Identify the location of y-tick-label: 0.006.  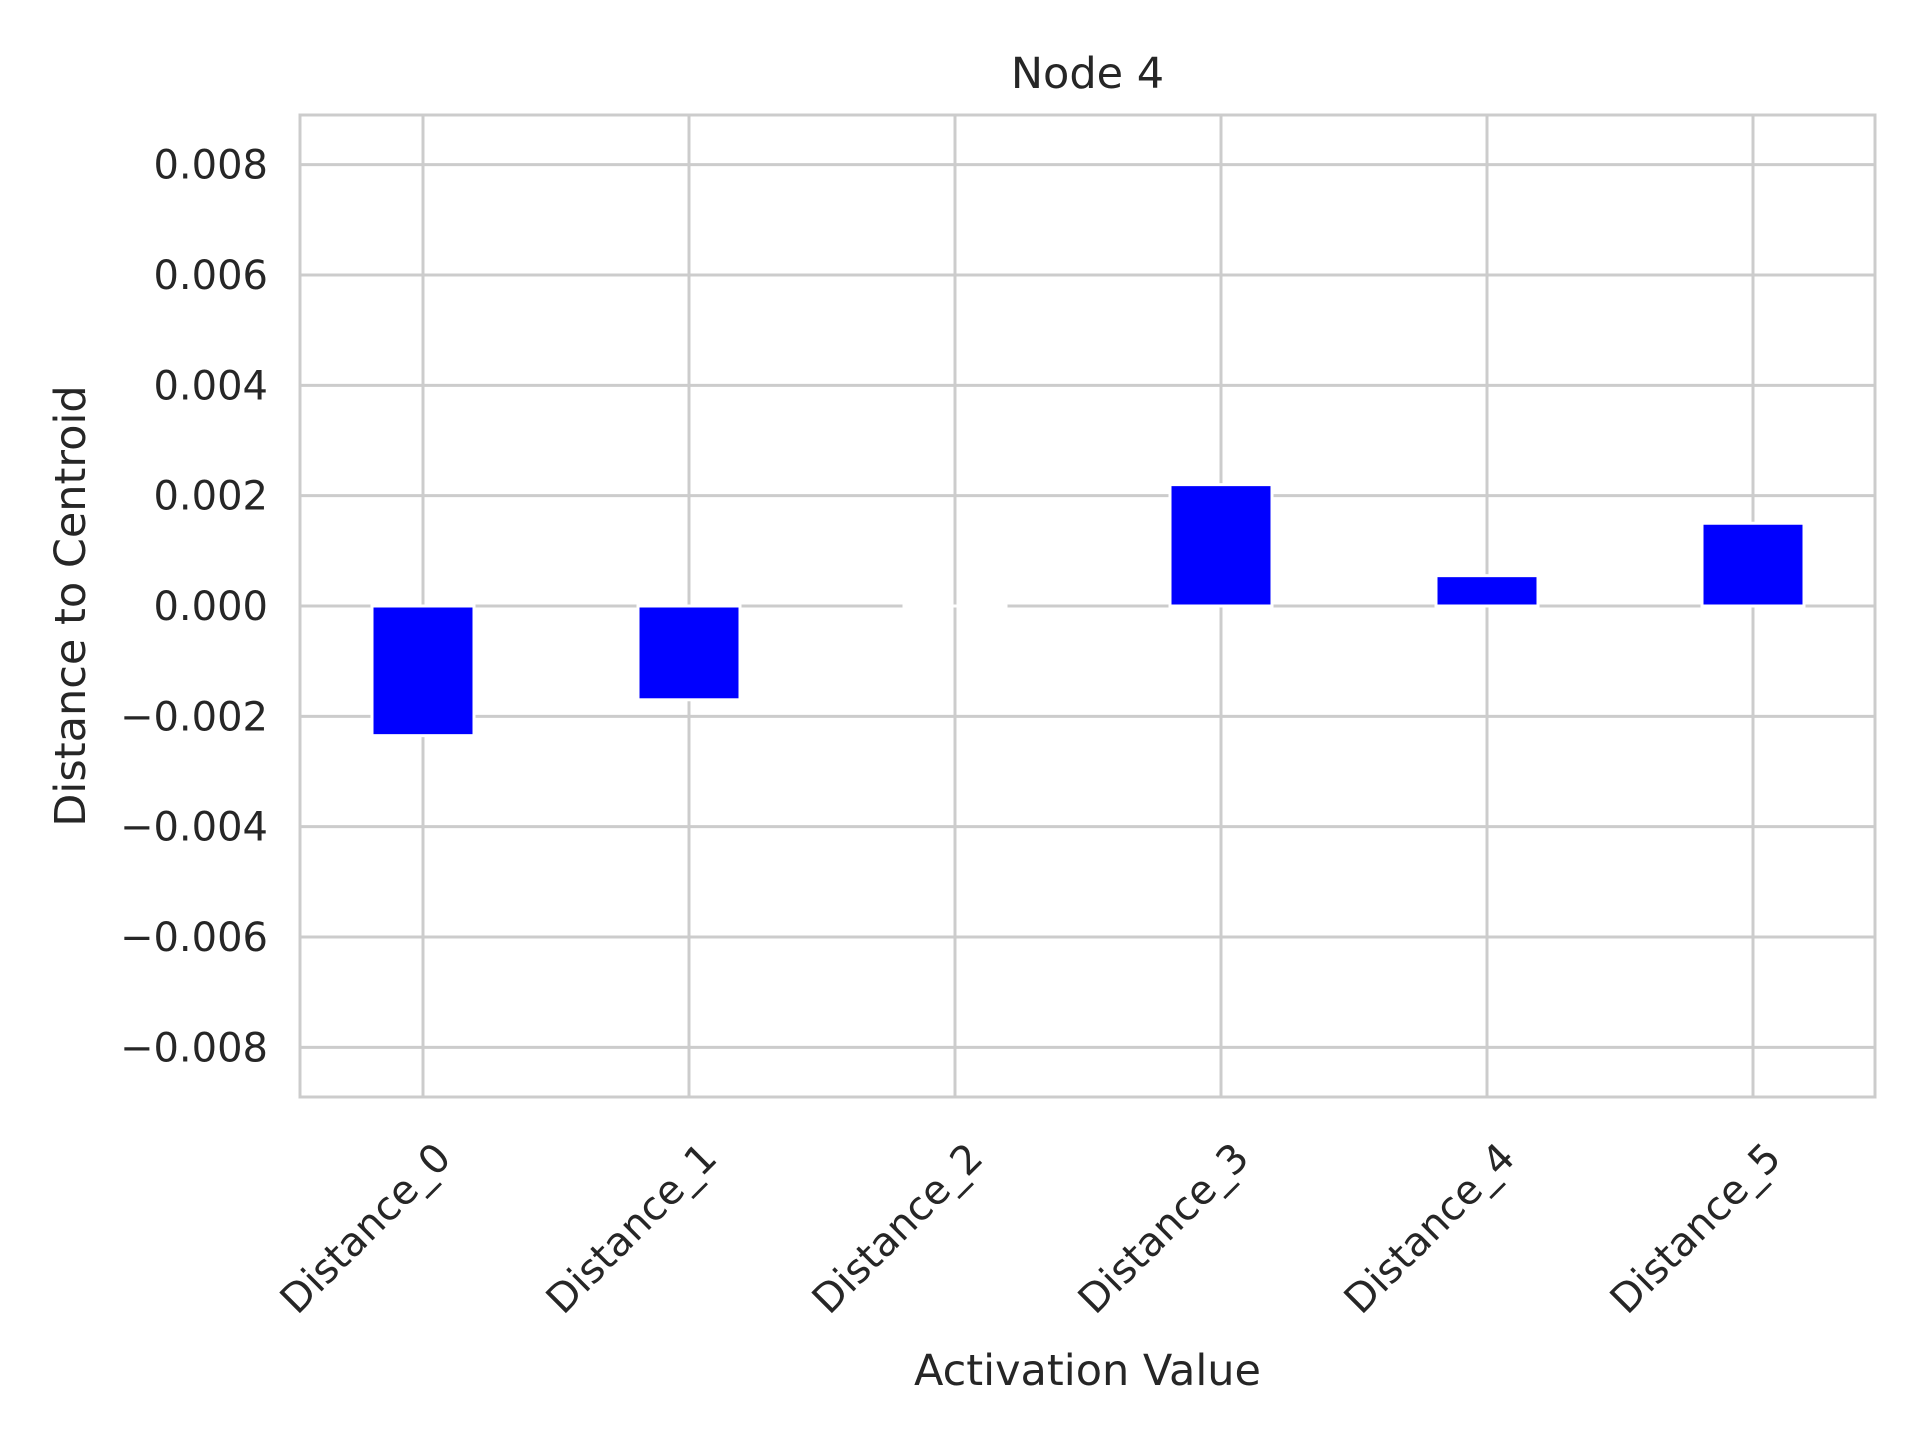
(210, 276).